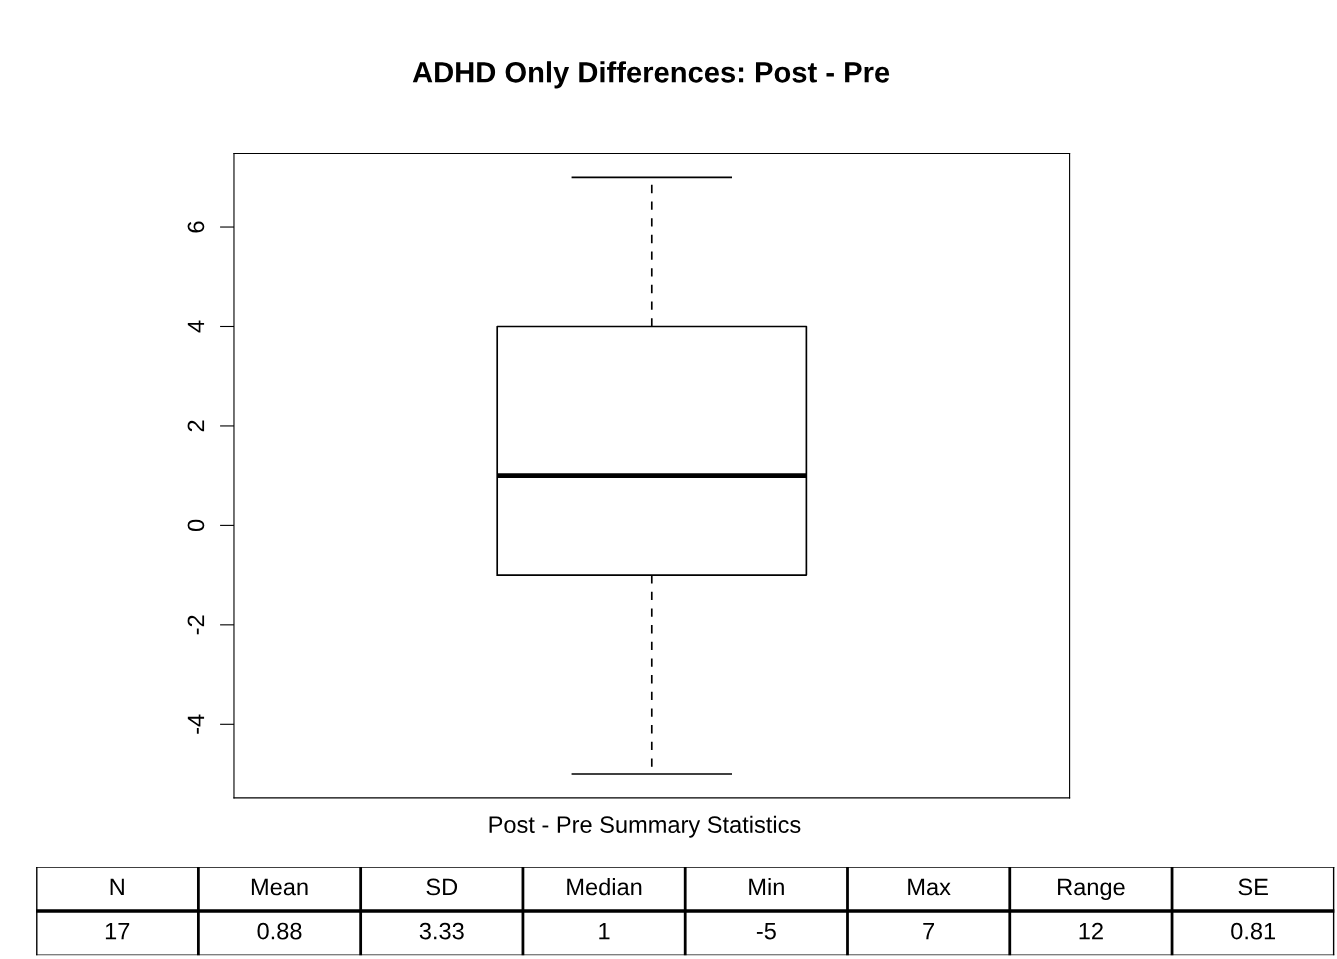 Image resolution: width=1337 pixels, height=959 pixels. I want to click on category-label: Min, so click(766, 886).